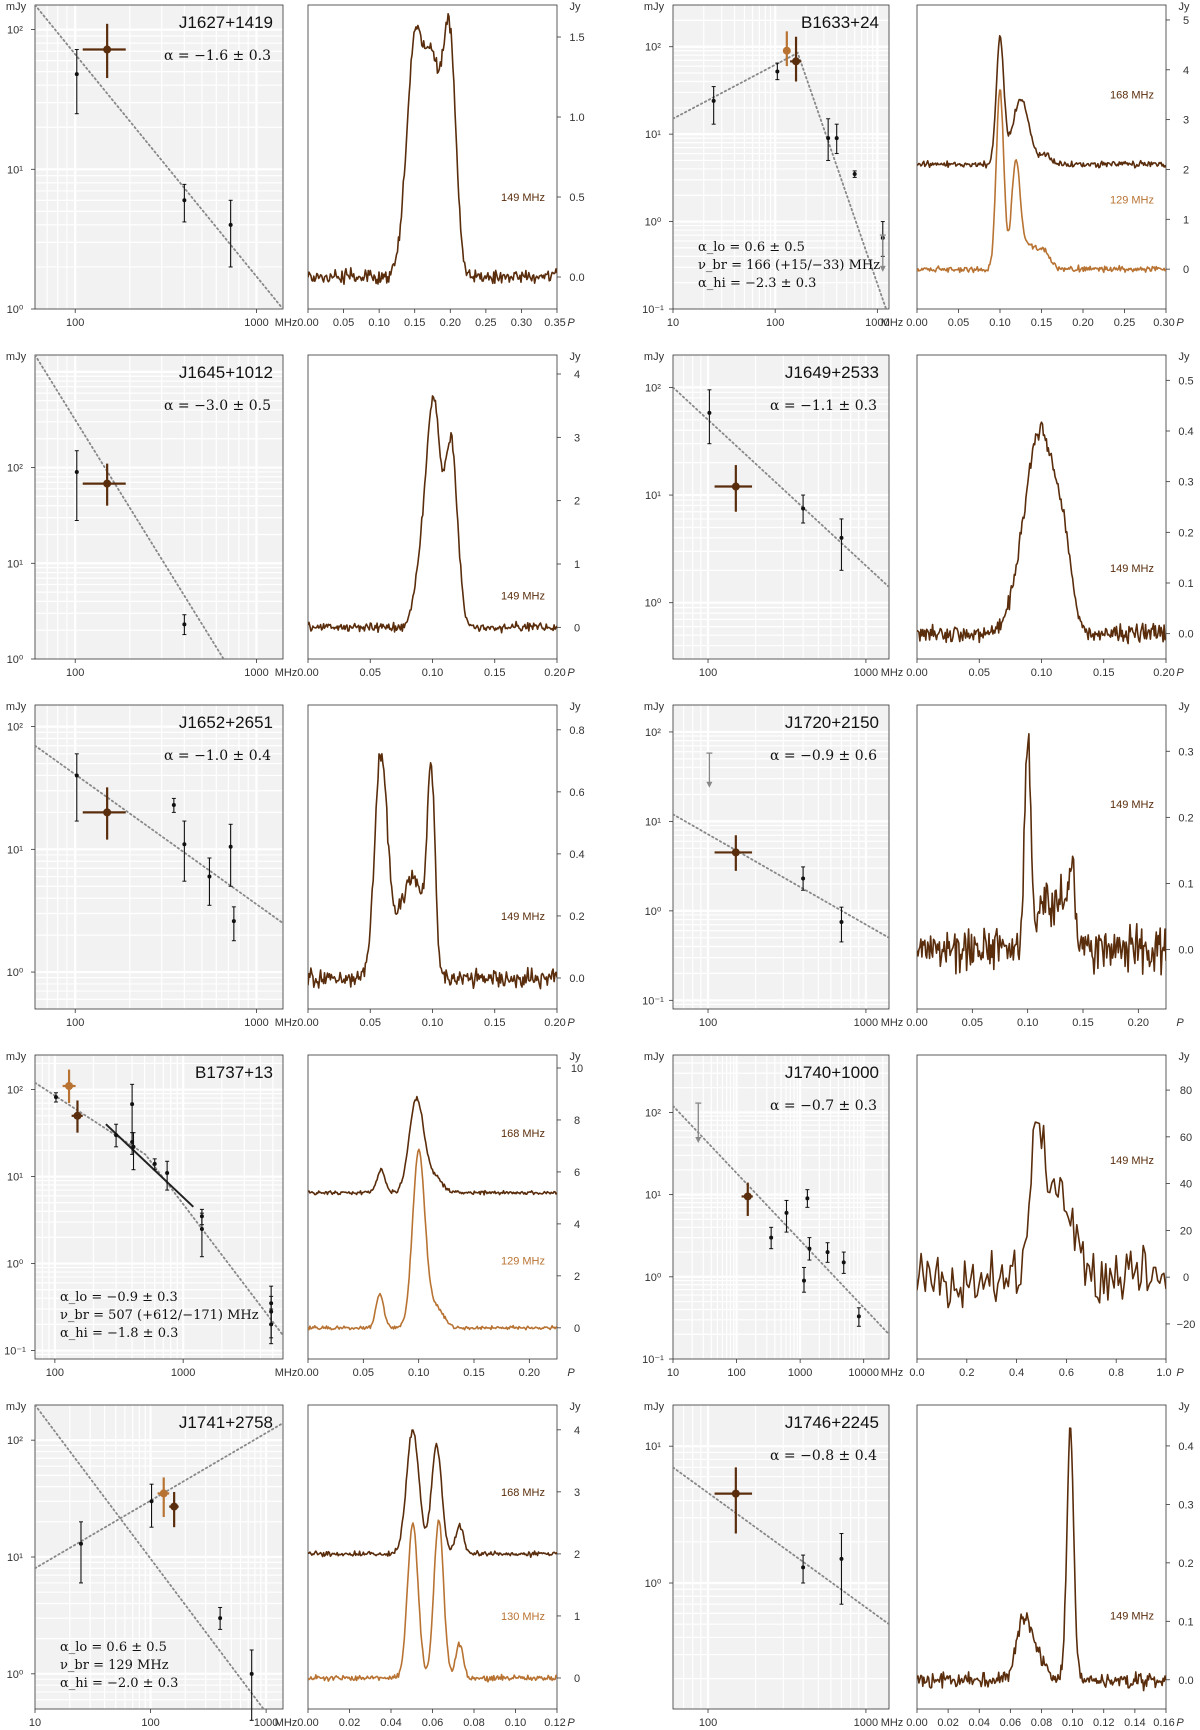 This screenshot has width=1200, height=1730. What do you see at coordinates (1124, 323) in the screenshot?
I see `profile-xtick-label: 0.25` at bounding box center [1124, 323].